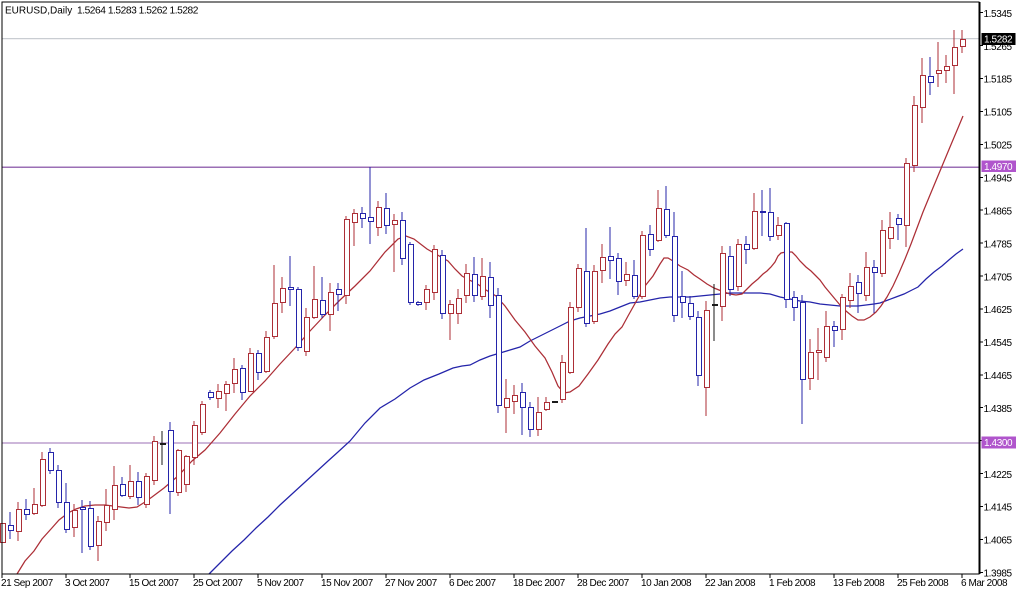 The height and width of the screenshot is (591, 1017). I want to click on svg-text: 15 Oct 2007, so click(154, 583).